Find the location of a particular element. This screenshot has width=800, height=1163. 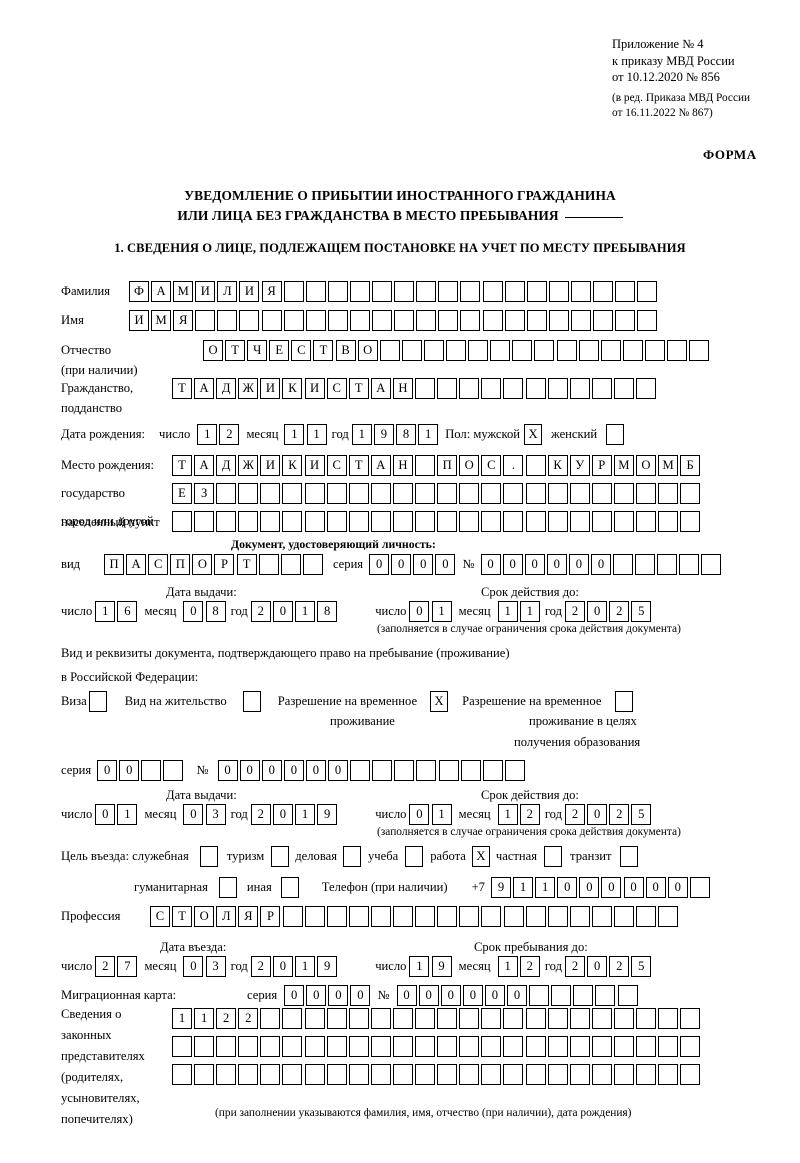

char-box: 9 is located at coordinates (383, 434).